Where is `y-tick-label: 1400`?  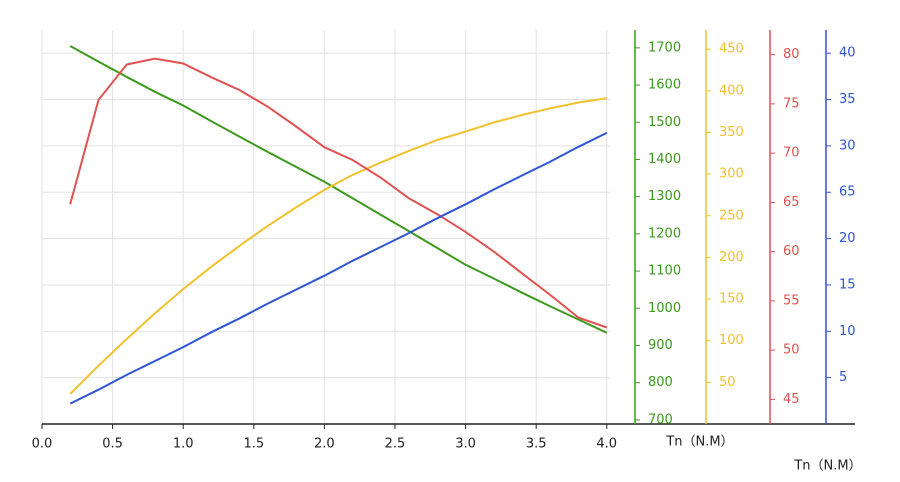 y-tick-label: 1400 is located at coordinates (664, 159).